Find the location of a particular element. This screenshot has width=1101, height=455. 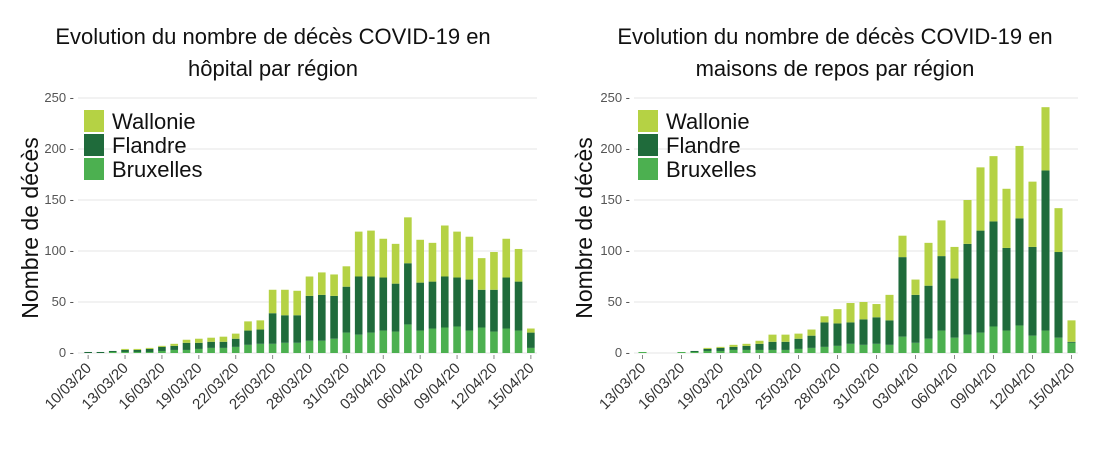

legend-swatch-flandre is located at coordinates (94, 145).